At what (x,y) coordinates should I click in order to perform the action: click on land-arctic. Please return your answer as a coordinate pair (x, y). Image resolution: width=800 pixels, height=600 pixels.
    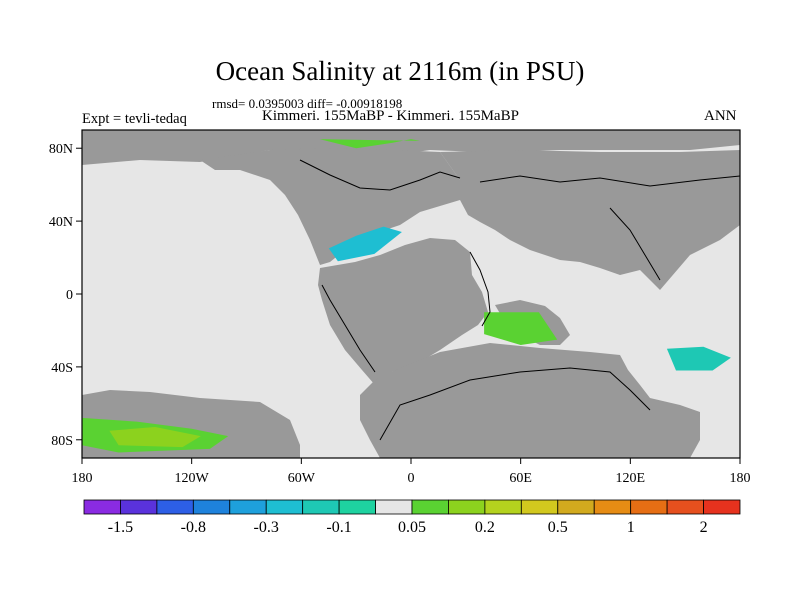
    Looking at the image, I should click on (411, 147).